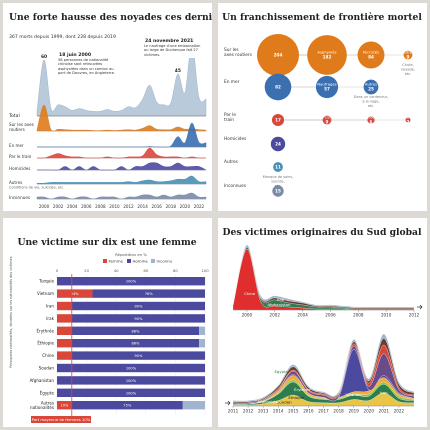  What do you see at coordinates (308, 411) in the screenshot?
I see `x-tick-label: 2016` at bounding box center [308, 411].